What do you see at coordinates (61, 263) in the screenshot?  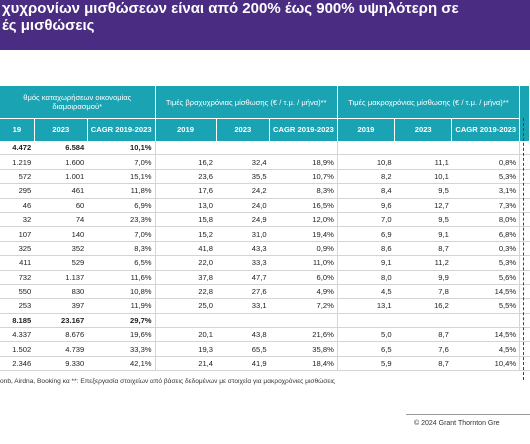 I see `cell: 529` at bounding box center [61, 263].